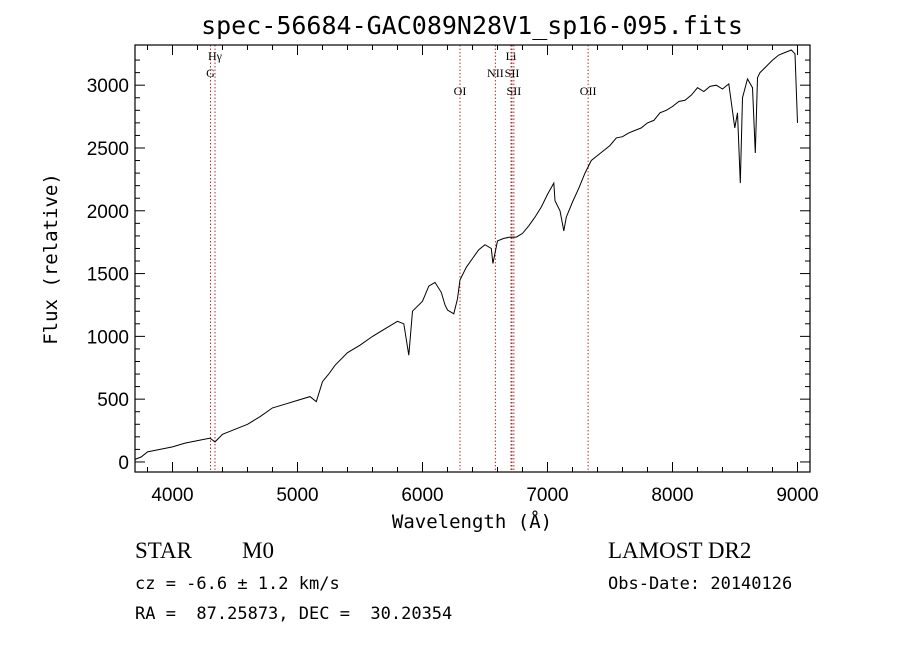  What do you see at coordinates (108, 86) in the screenshot?
I see `y-tick-label: 3000` at bounding box center [108, 86].